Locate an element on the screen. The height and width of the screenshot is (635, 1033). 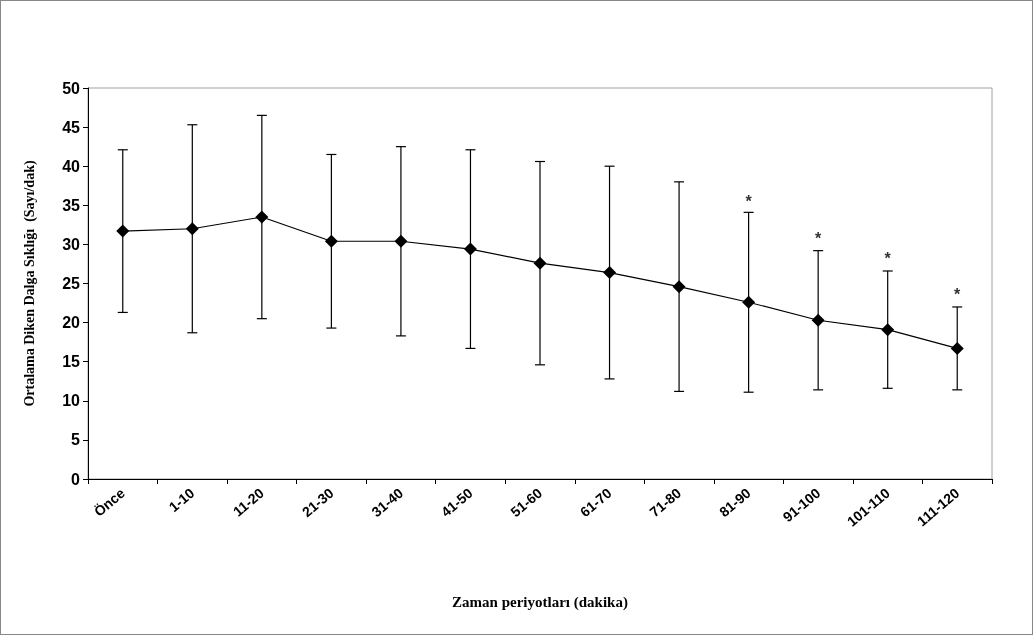
y-tick-label: 30 is located at coordinates (71, 244).